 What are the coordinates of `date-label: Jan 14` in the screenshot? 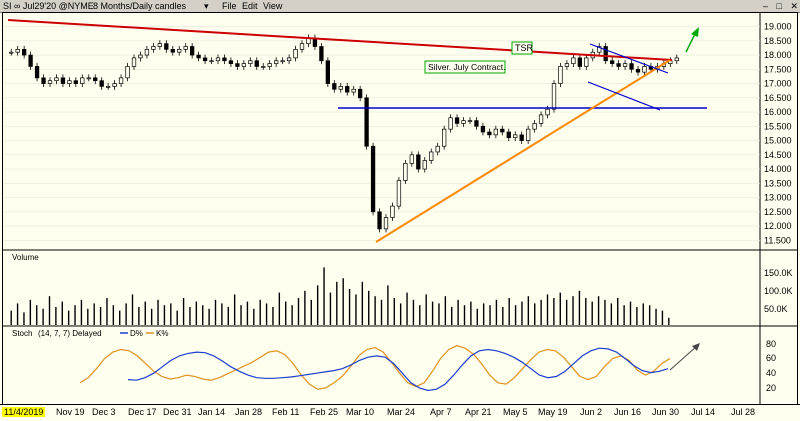 It's located at (212, 412).